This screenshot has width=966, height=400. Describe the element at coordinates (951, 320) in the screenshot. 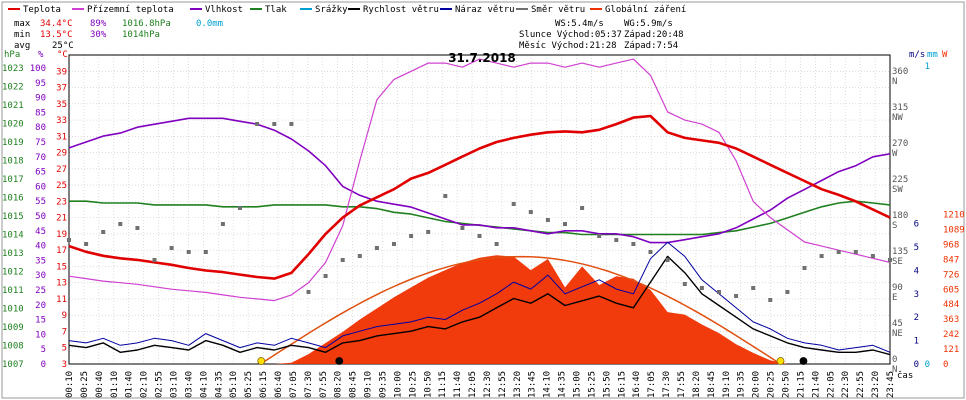

I see `y-tick-w-3: 363` at that location.